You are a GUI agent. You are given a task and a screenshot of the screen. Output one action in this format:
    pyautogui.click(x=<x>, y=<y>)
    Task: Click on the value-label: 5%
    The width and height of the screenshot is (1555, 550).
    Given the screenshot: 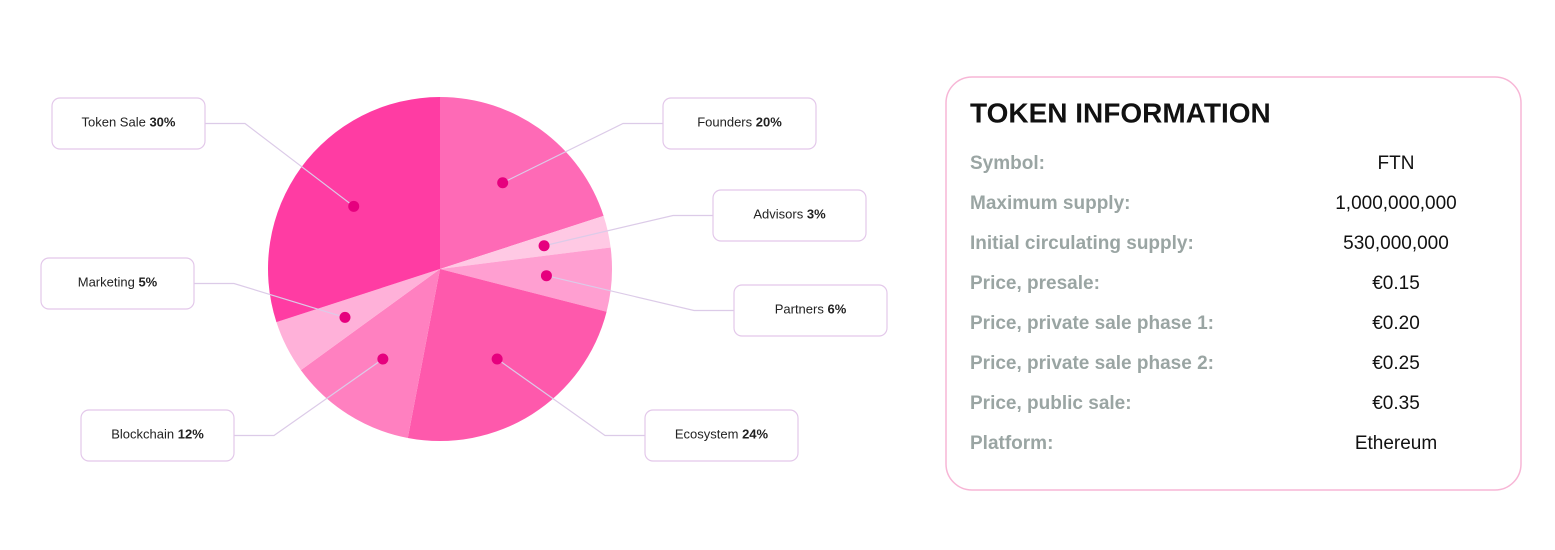 What is the action you would take?
    pyautogui.click(x=147, y=282)
    